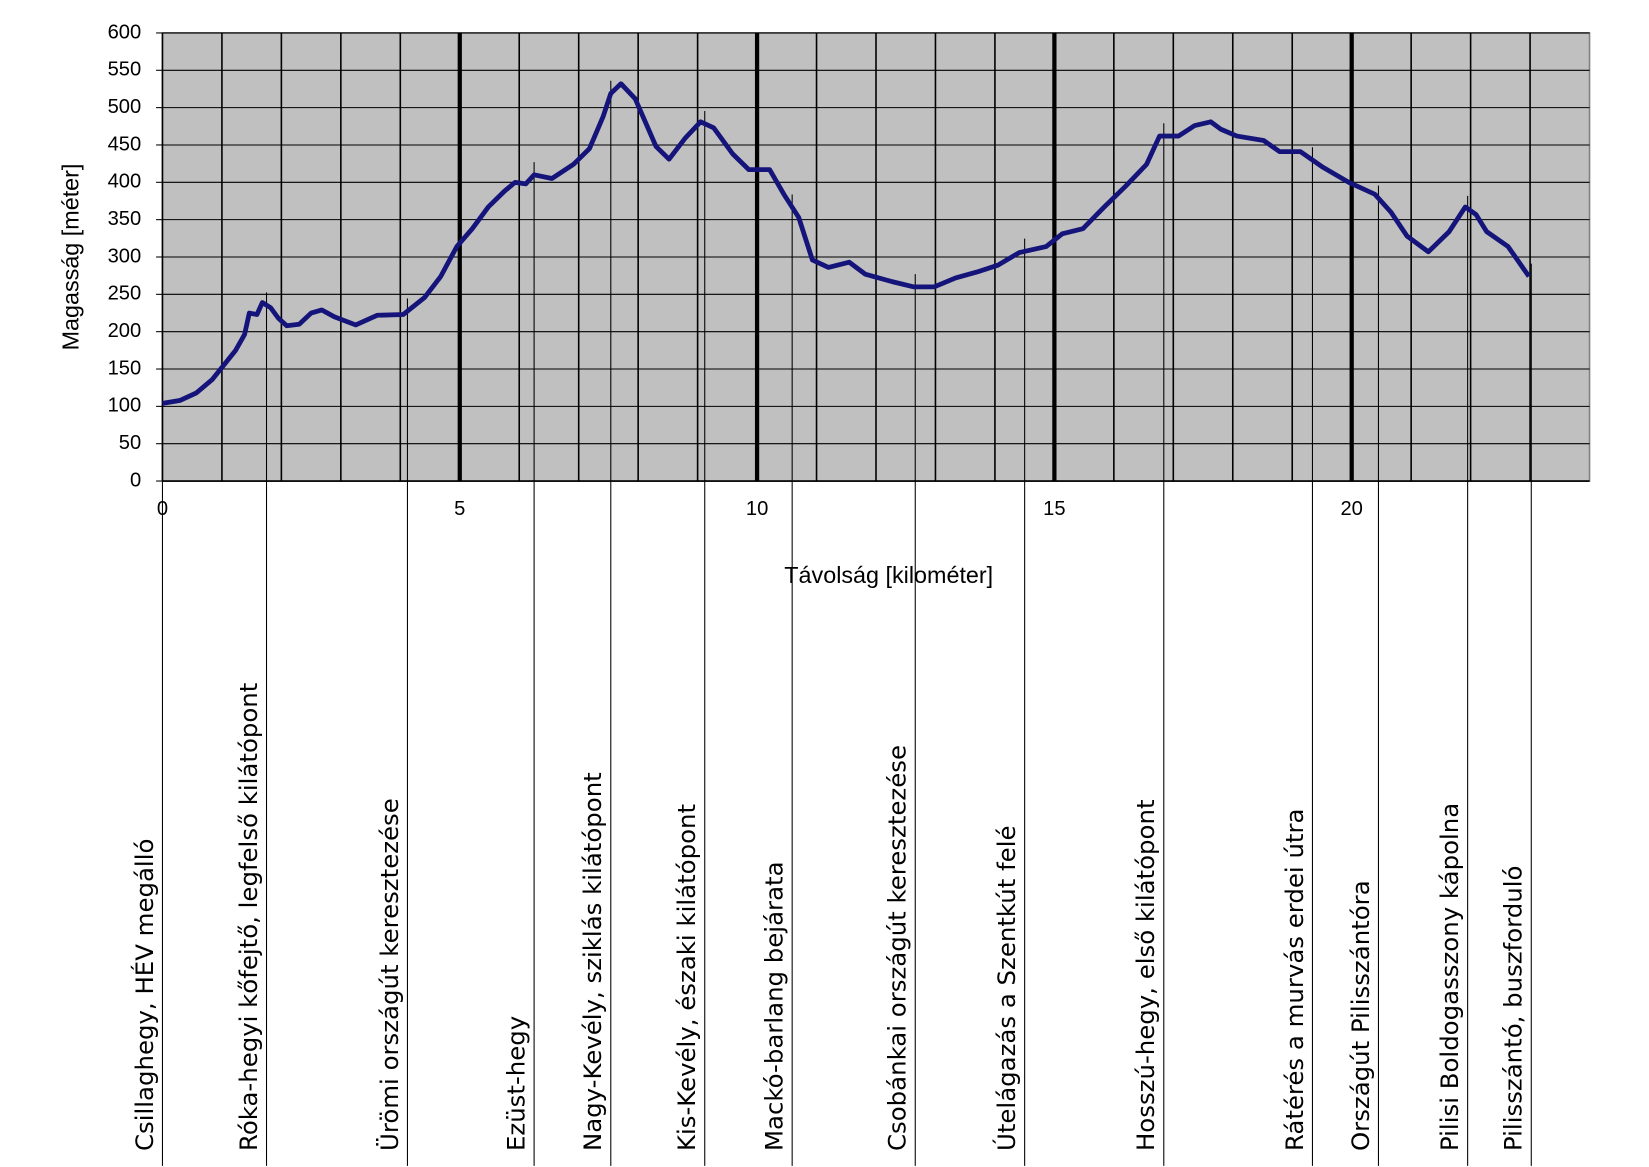 Image resolution: width=1649 pixels, height=1167 pixels. Describe the element at coordinates (1351, 509) in the screenshot. I see `x-tick-label: 20` at that location.